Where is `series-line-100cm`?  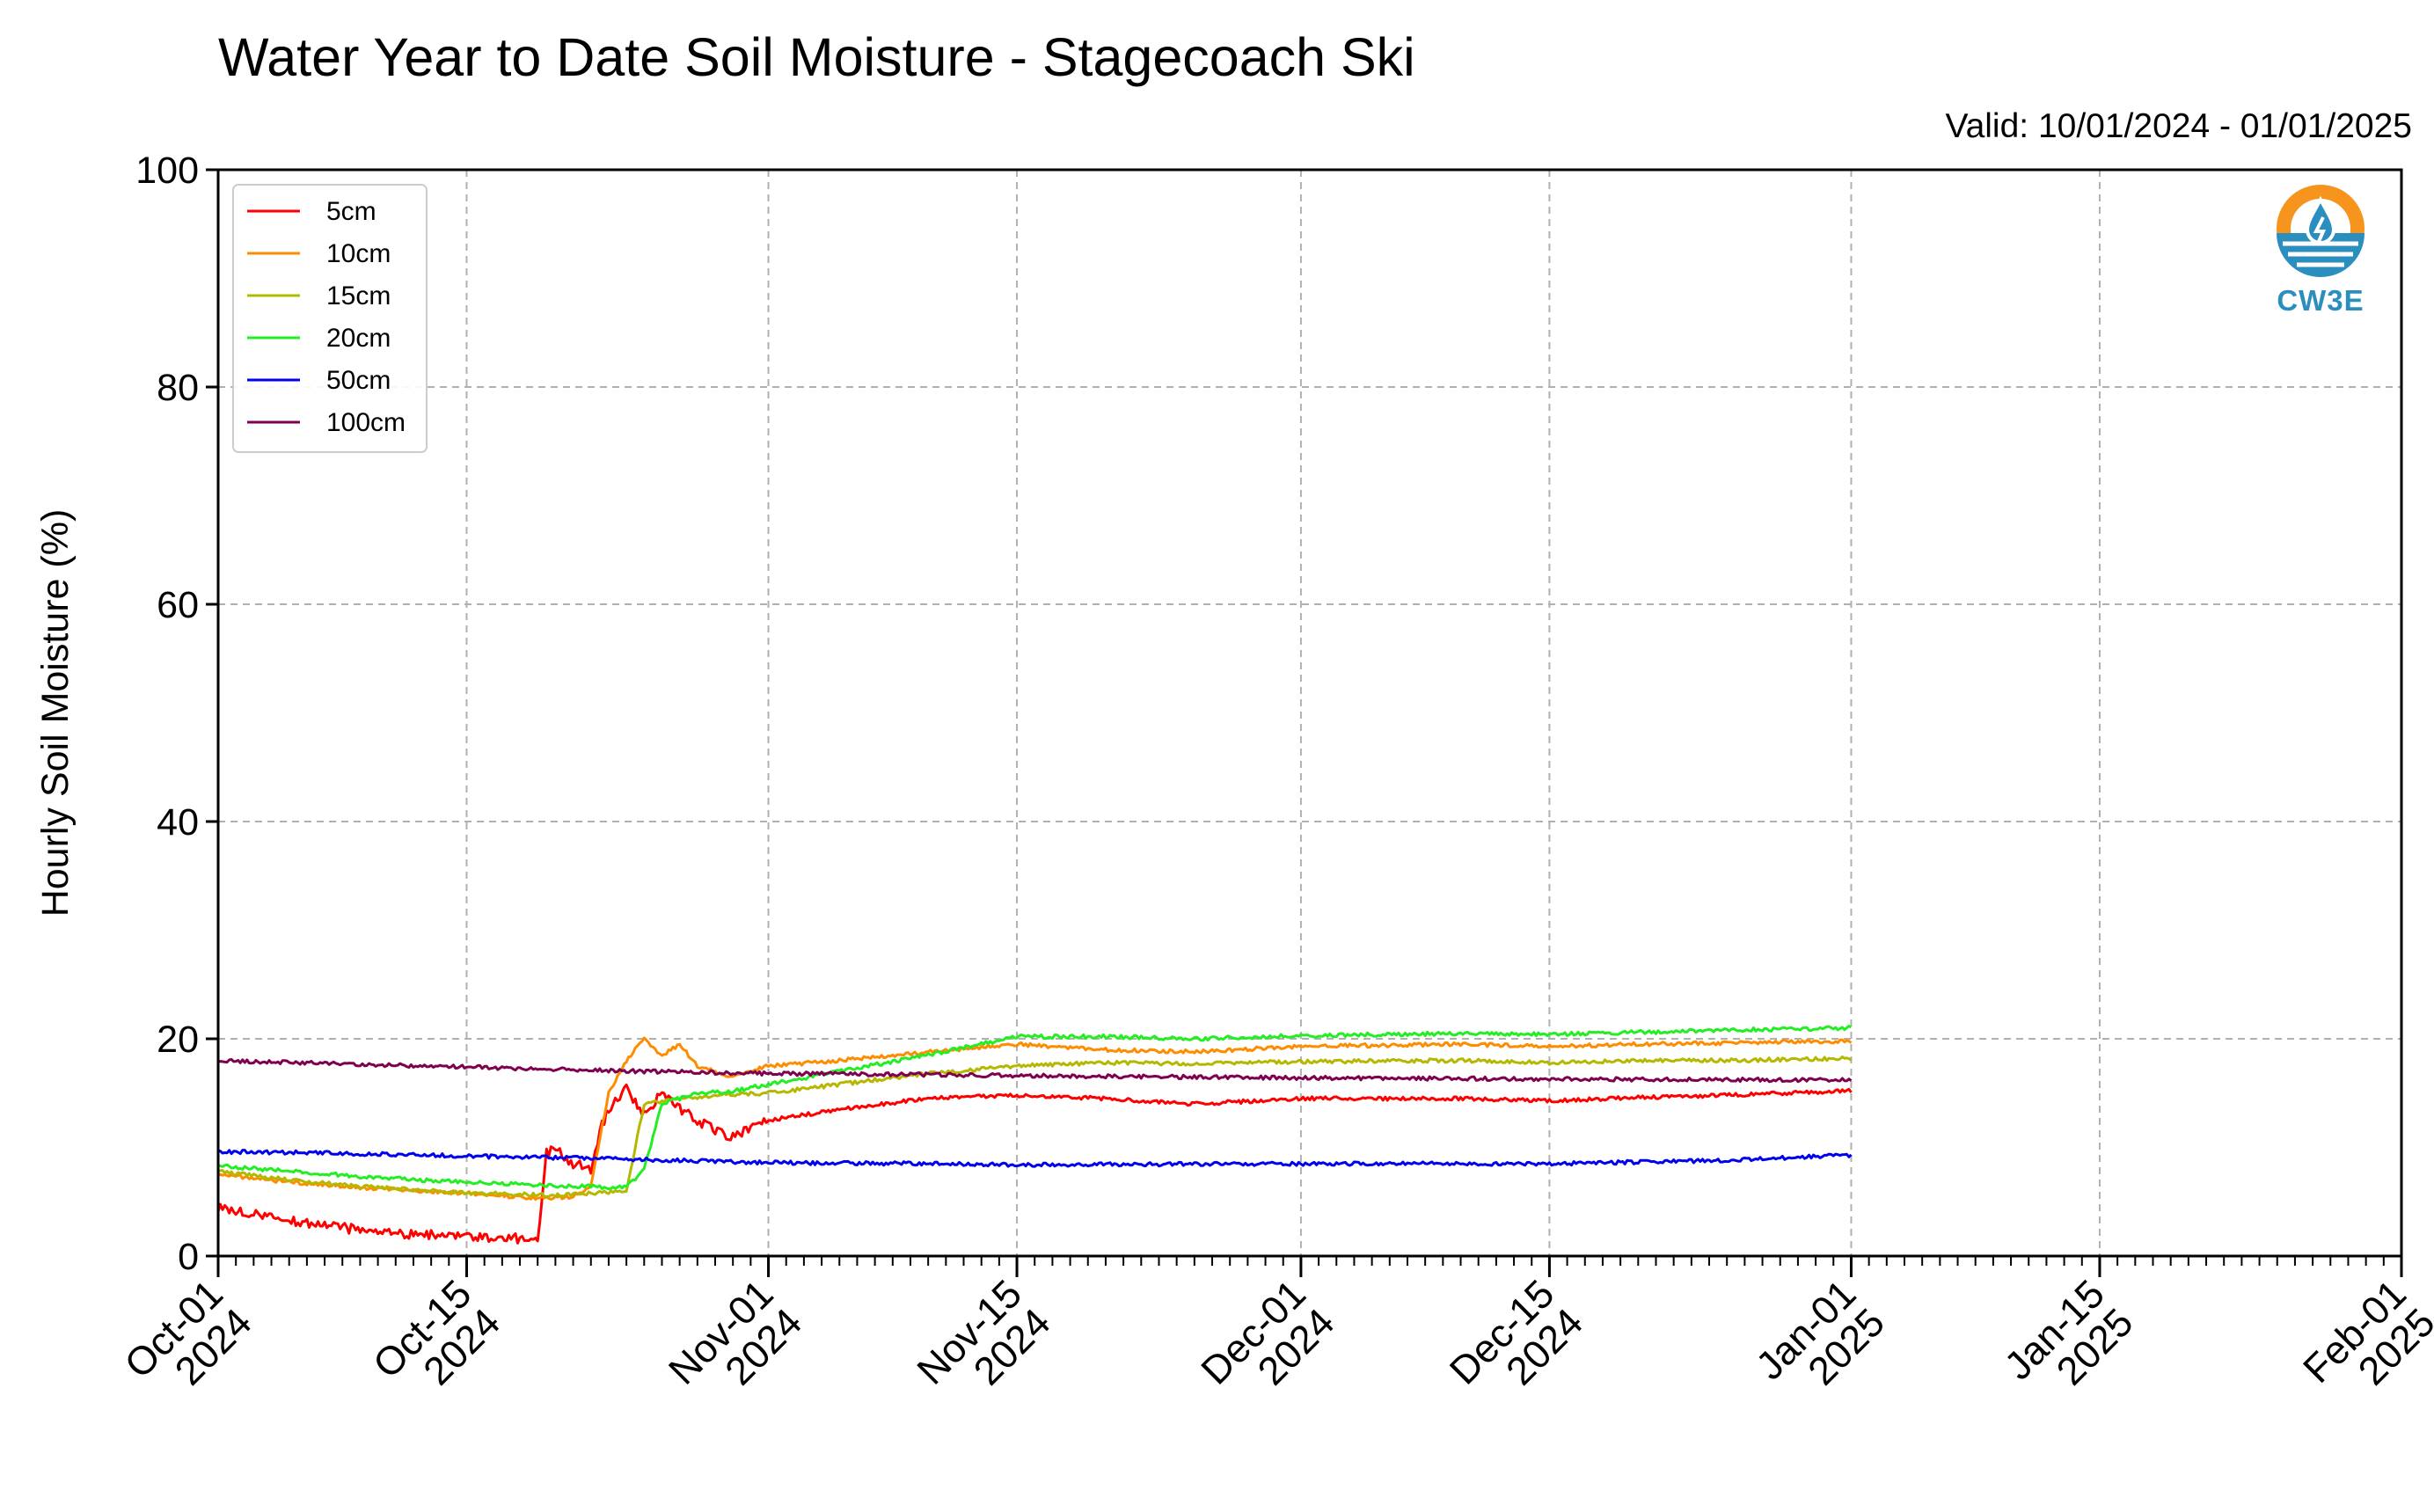 series-line-100cm is located at coordinates (1035, 1070).